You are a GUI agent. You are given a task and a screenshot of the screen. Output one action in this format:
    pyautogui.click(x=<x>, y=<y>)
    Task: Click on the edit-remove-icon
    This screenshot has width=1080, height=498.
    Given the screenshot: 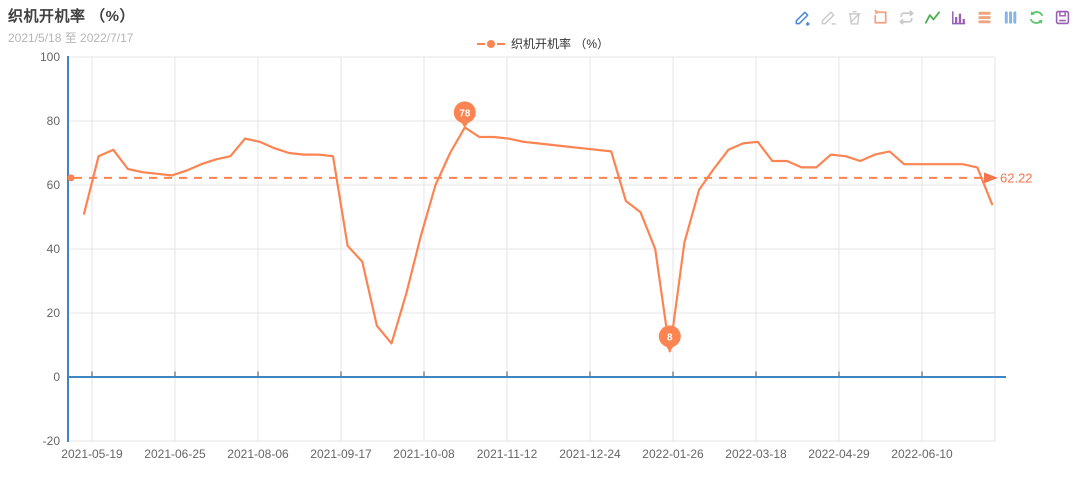 What is the action you would take?
    pyautogui.click(x=828, y=17)
    